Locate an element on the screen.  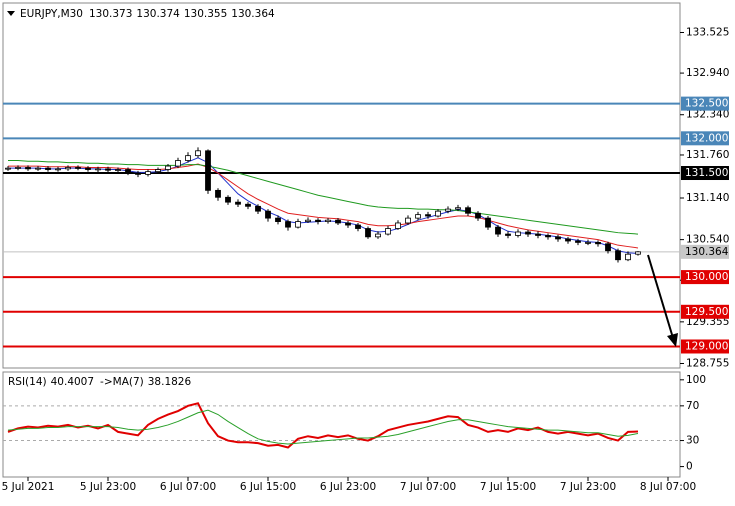
forecast-arrow is located at coordinates (662, 300).